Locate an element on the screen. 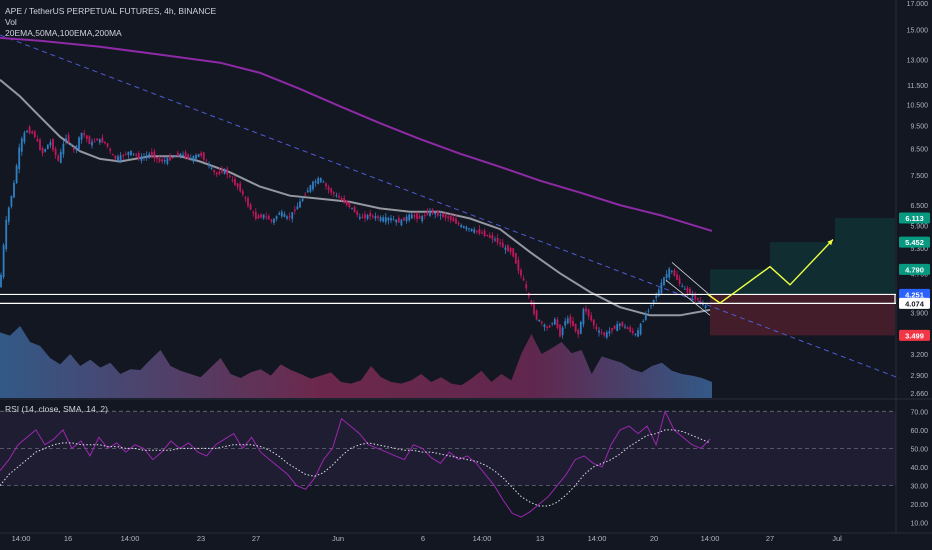  volume-indicator-label: Vol is located at coordinates (11, 22).